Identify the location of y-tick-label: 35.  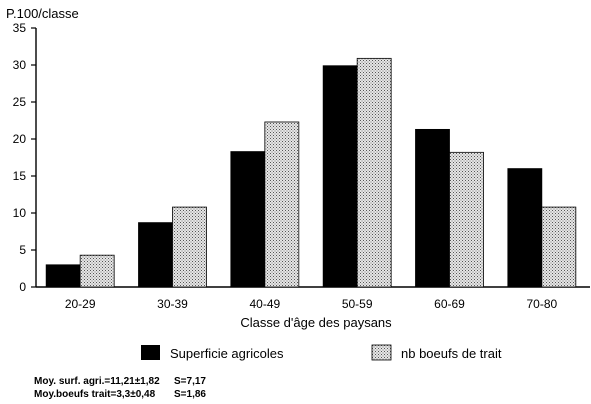
(20, 28).